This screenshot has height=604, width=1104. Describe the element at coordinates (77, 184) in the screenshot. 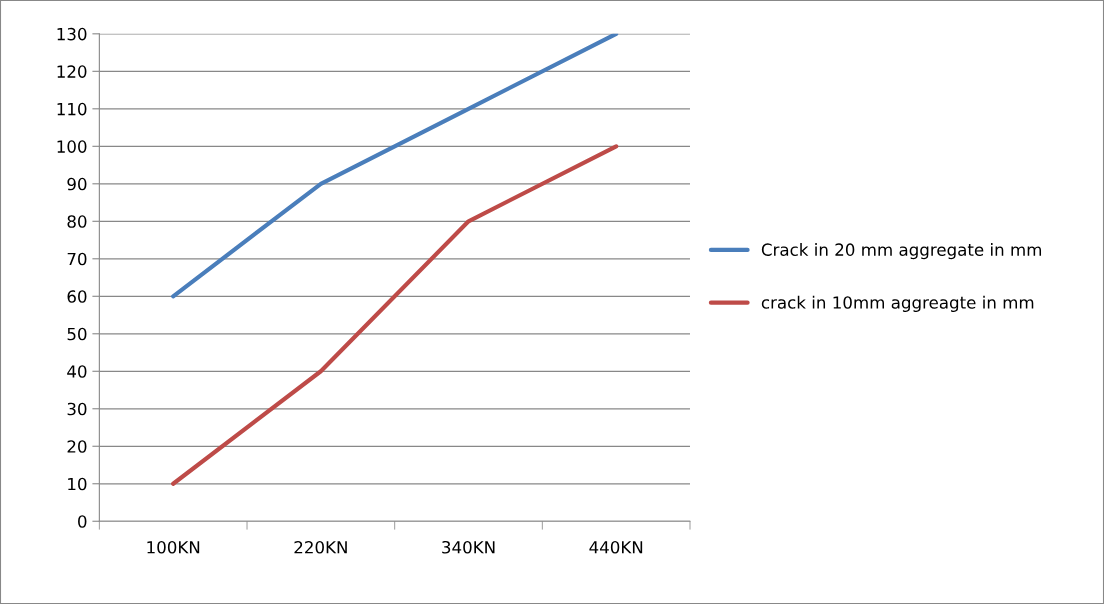

I see `y-tick-label: 90` at that location.